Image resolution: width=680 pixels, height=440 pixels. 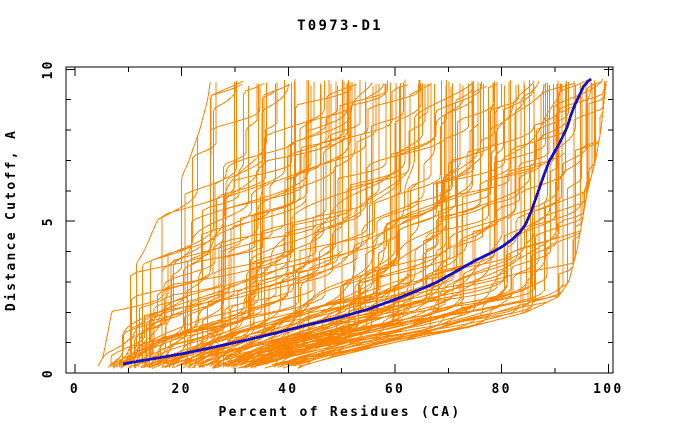 I want to click on tick-label: 40, so click(x=288, y=389).